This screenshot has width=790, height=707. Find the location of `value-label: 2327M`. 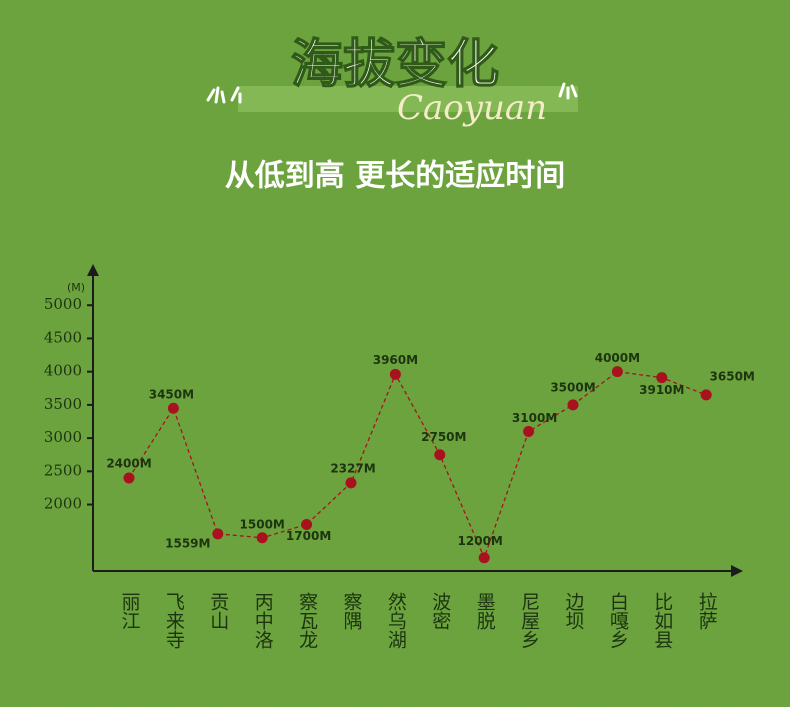

value-label: 2327M is located at coordinates (352, 468).